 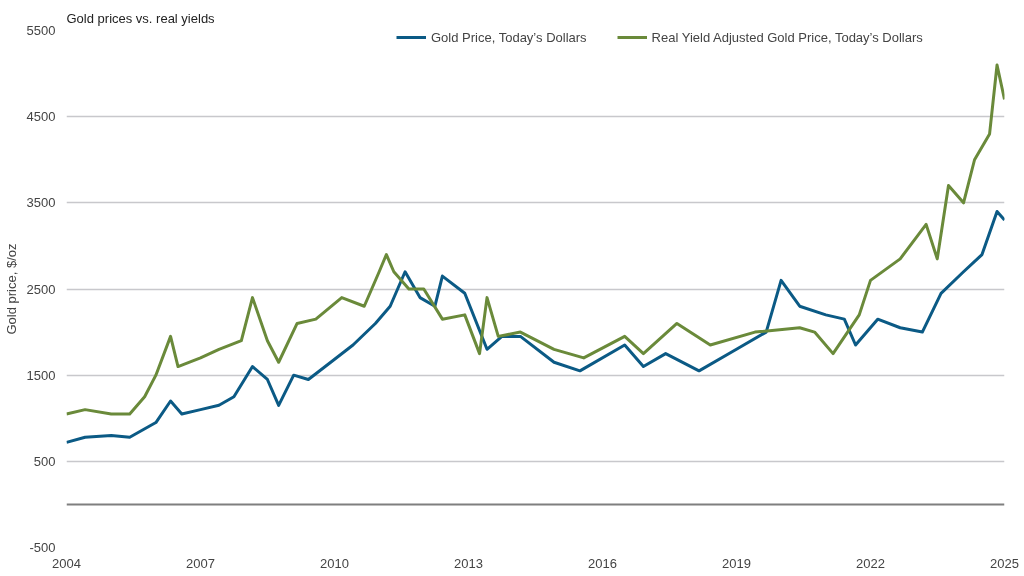 I want to click on y-tick-label: 1500, so click(x=41, y=375).